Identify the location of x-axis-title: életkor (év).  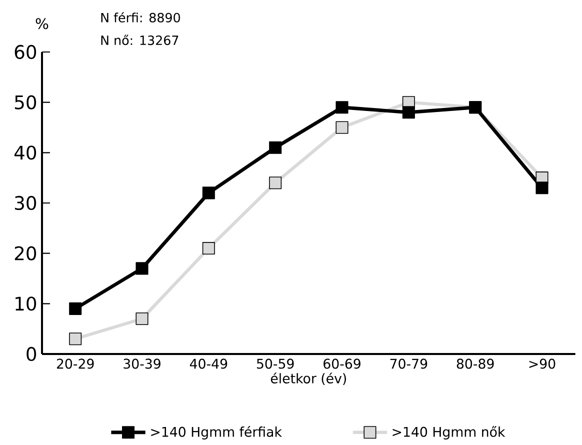
(308, 379).